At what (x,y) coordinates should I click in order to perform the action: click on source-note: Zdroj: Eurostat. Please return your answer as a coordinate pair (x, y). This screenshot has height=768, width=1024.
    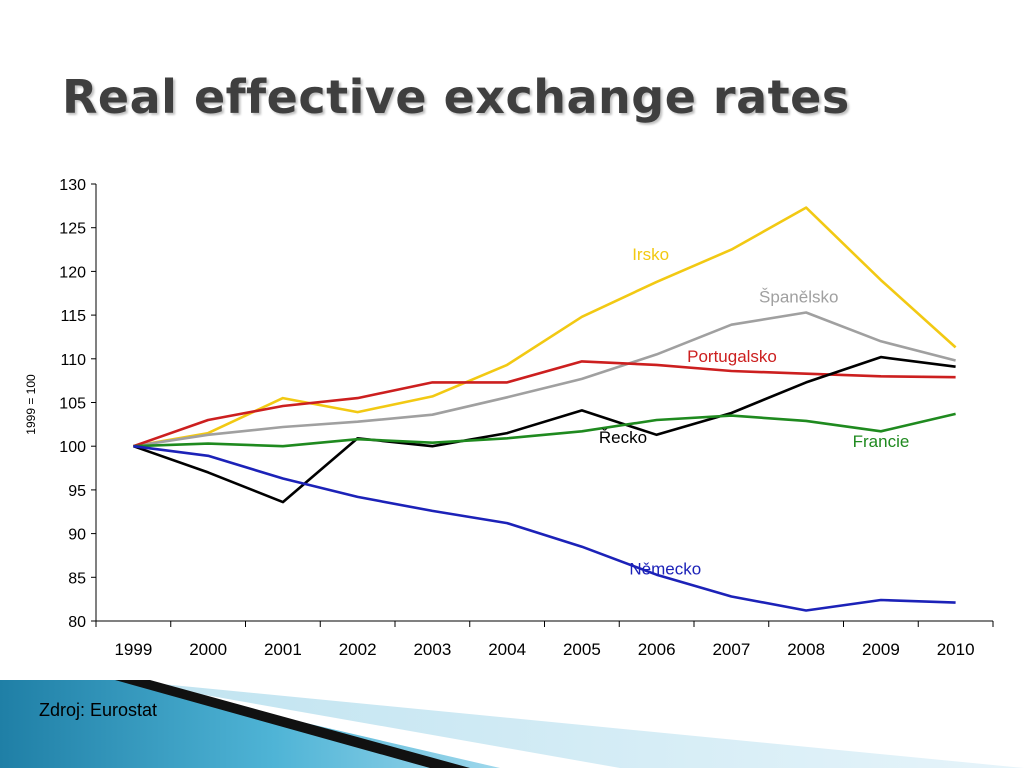
    Looking at the image, I should click on (98, 710).